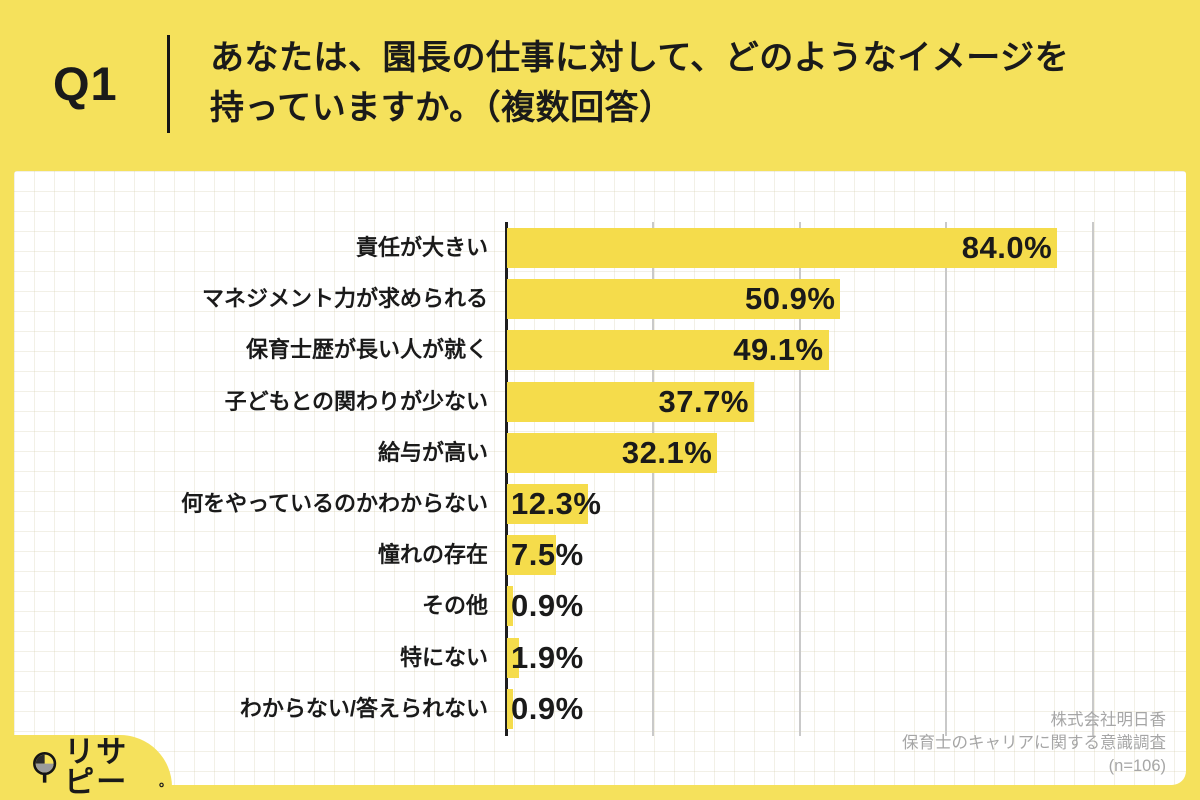 The image size is (1200, 800). What do you see at coordinates (556, 503) in the screenshot?
I see `value-label: 12.3%` at bounding box center [556, 503].